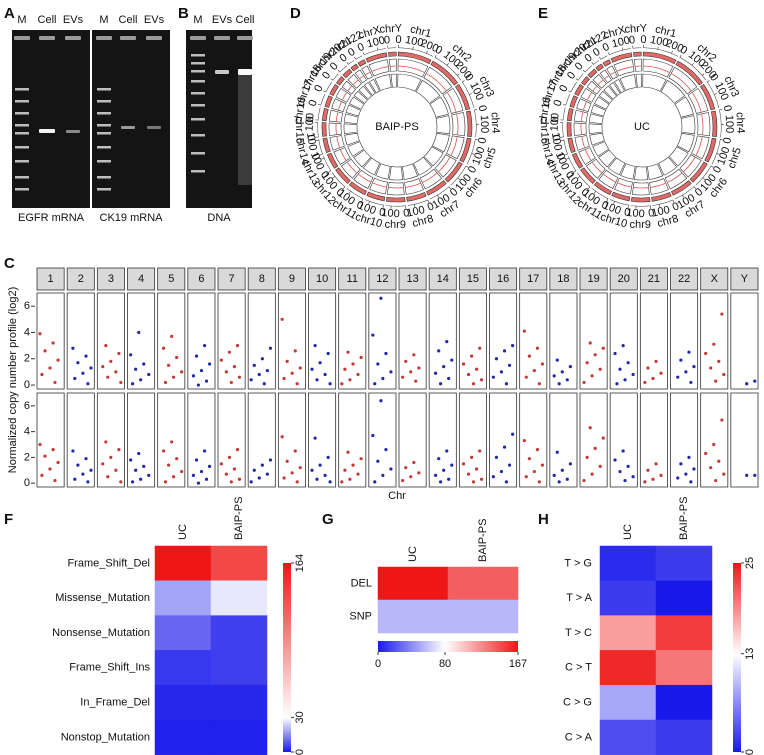 The image size is (764, 755). I want to click on y-axis-label: Normalized copy number profile (log2), so click(13, 380).